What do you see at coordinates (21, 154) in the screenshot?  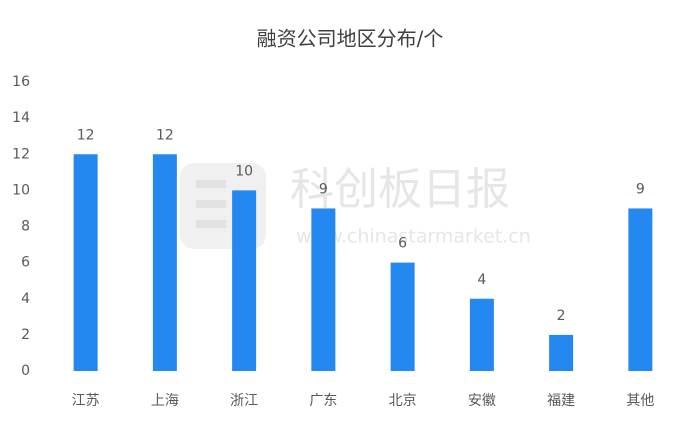 I see `y-tick-label: 12` at bounding box center [21, 154].